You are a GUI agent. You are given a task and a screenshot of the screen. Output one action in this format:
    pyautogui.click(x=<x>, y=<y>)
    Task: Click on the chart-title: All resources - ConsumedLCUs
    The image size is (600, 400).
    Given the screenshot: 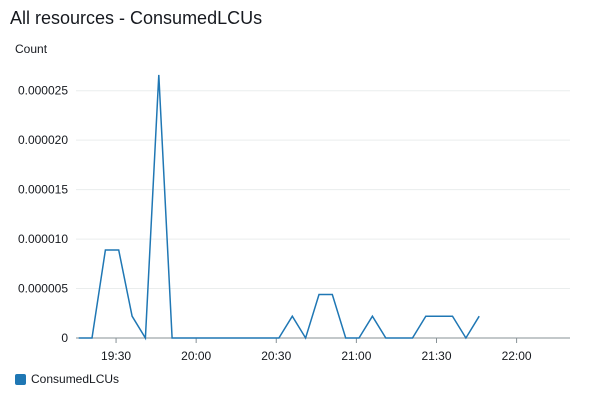 What is the action you would take?
    pyautogui.click(x=136, y=18)
    